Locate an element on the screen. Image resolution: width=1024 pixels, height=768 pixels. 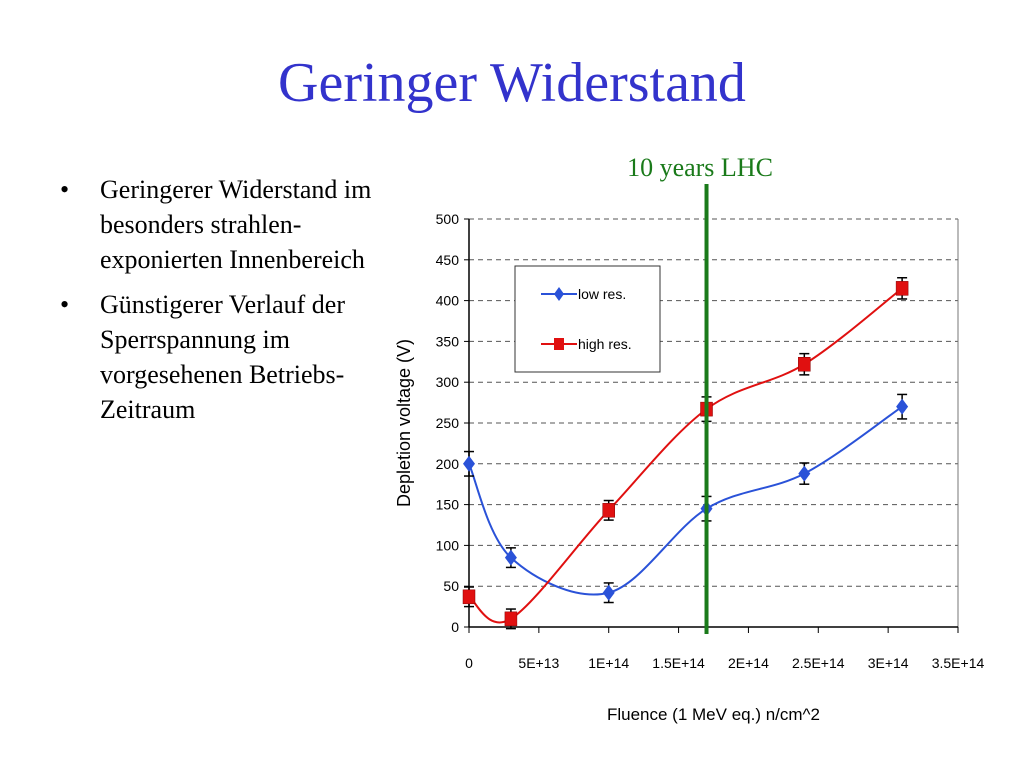
y-tick-label: 350 is located at coordinates (448, 341).